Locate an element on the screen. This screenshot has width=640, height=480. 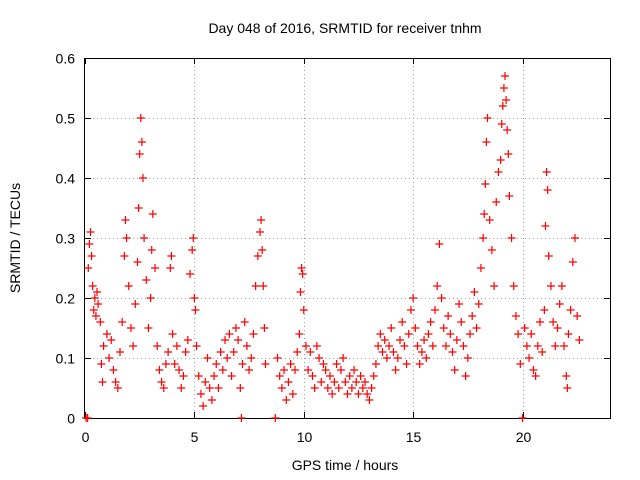
y-tick-label: 0.4 is located at coordinates (66, 179).